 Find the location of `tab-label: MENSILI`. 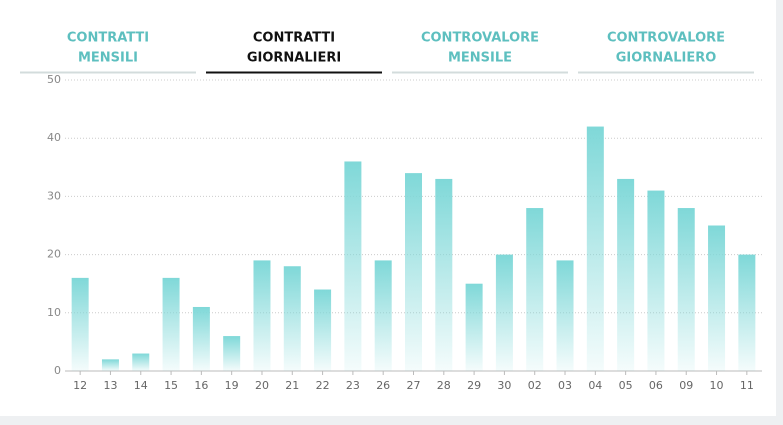

tab-label: MENSILI is located at coordinates (108, 58).